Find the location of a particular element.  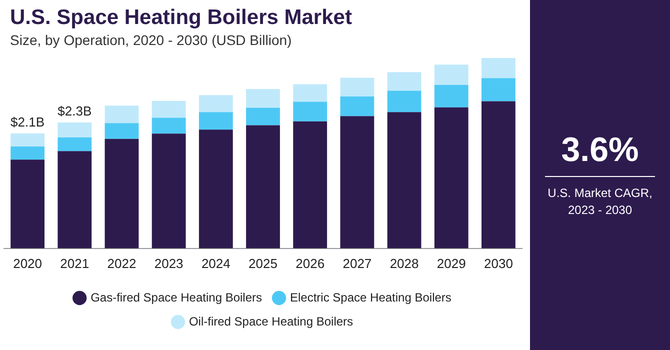

x-tick-label: 2022 is located at coordinates (121, 263).